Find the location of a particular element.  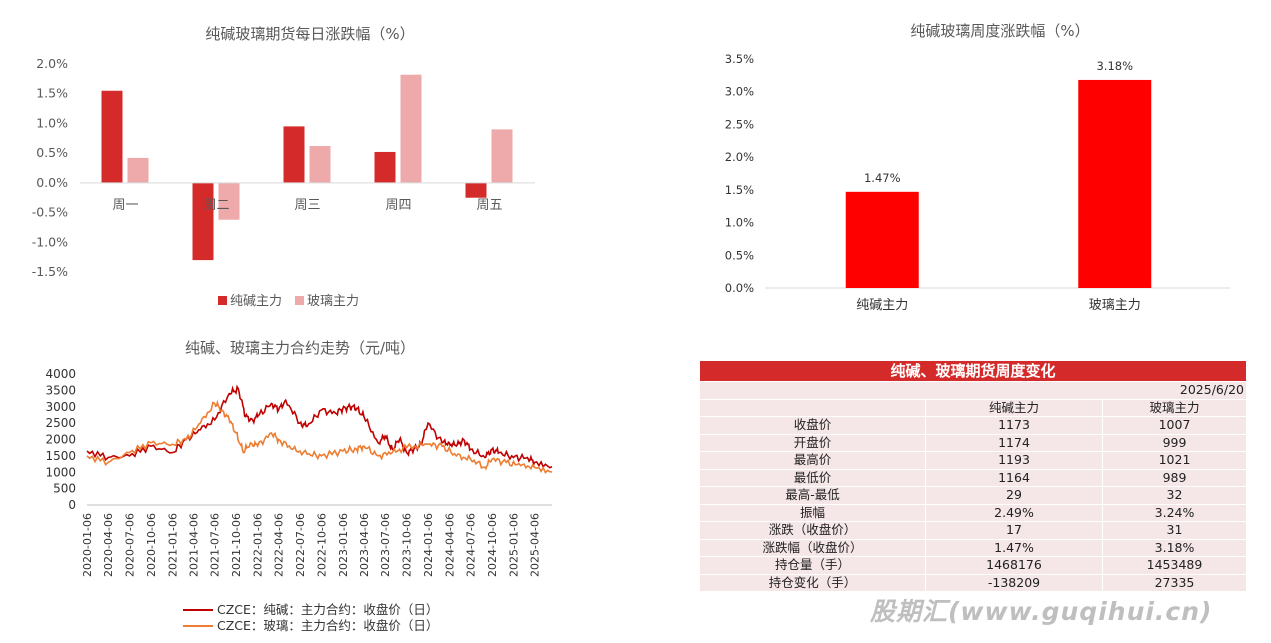

y-tick-label: 2000 is located at coordinates (60, 440).